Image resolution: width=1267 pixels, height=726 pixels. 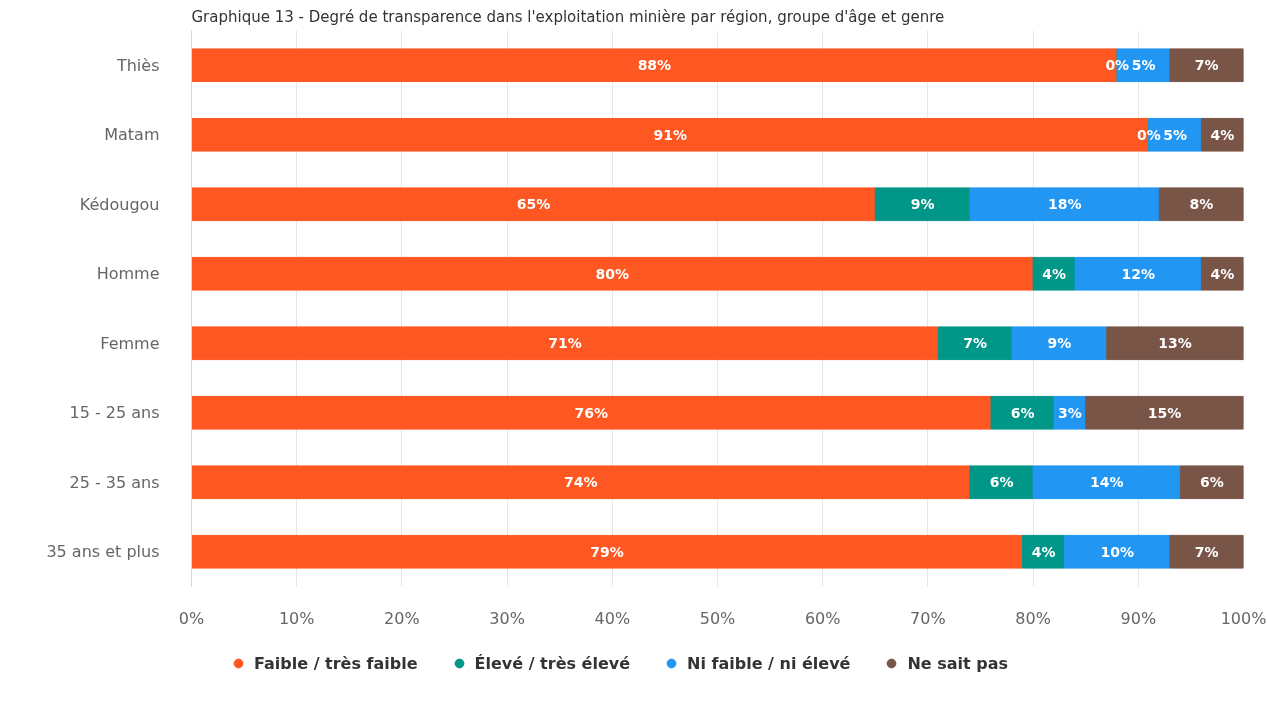 I want to click on y-tick-label: Thiès, so click(x=137, y=65).